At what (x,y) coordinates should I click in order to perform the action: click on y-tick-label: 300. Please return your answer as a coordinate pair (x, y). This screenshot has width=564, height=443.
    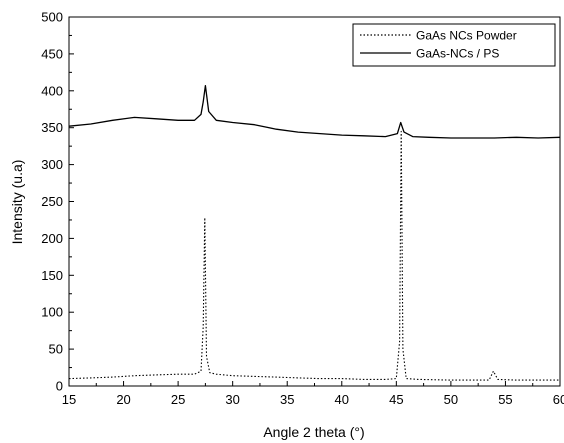
    Looking at the image, I should click on (52, 164).